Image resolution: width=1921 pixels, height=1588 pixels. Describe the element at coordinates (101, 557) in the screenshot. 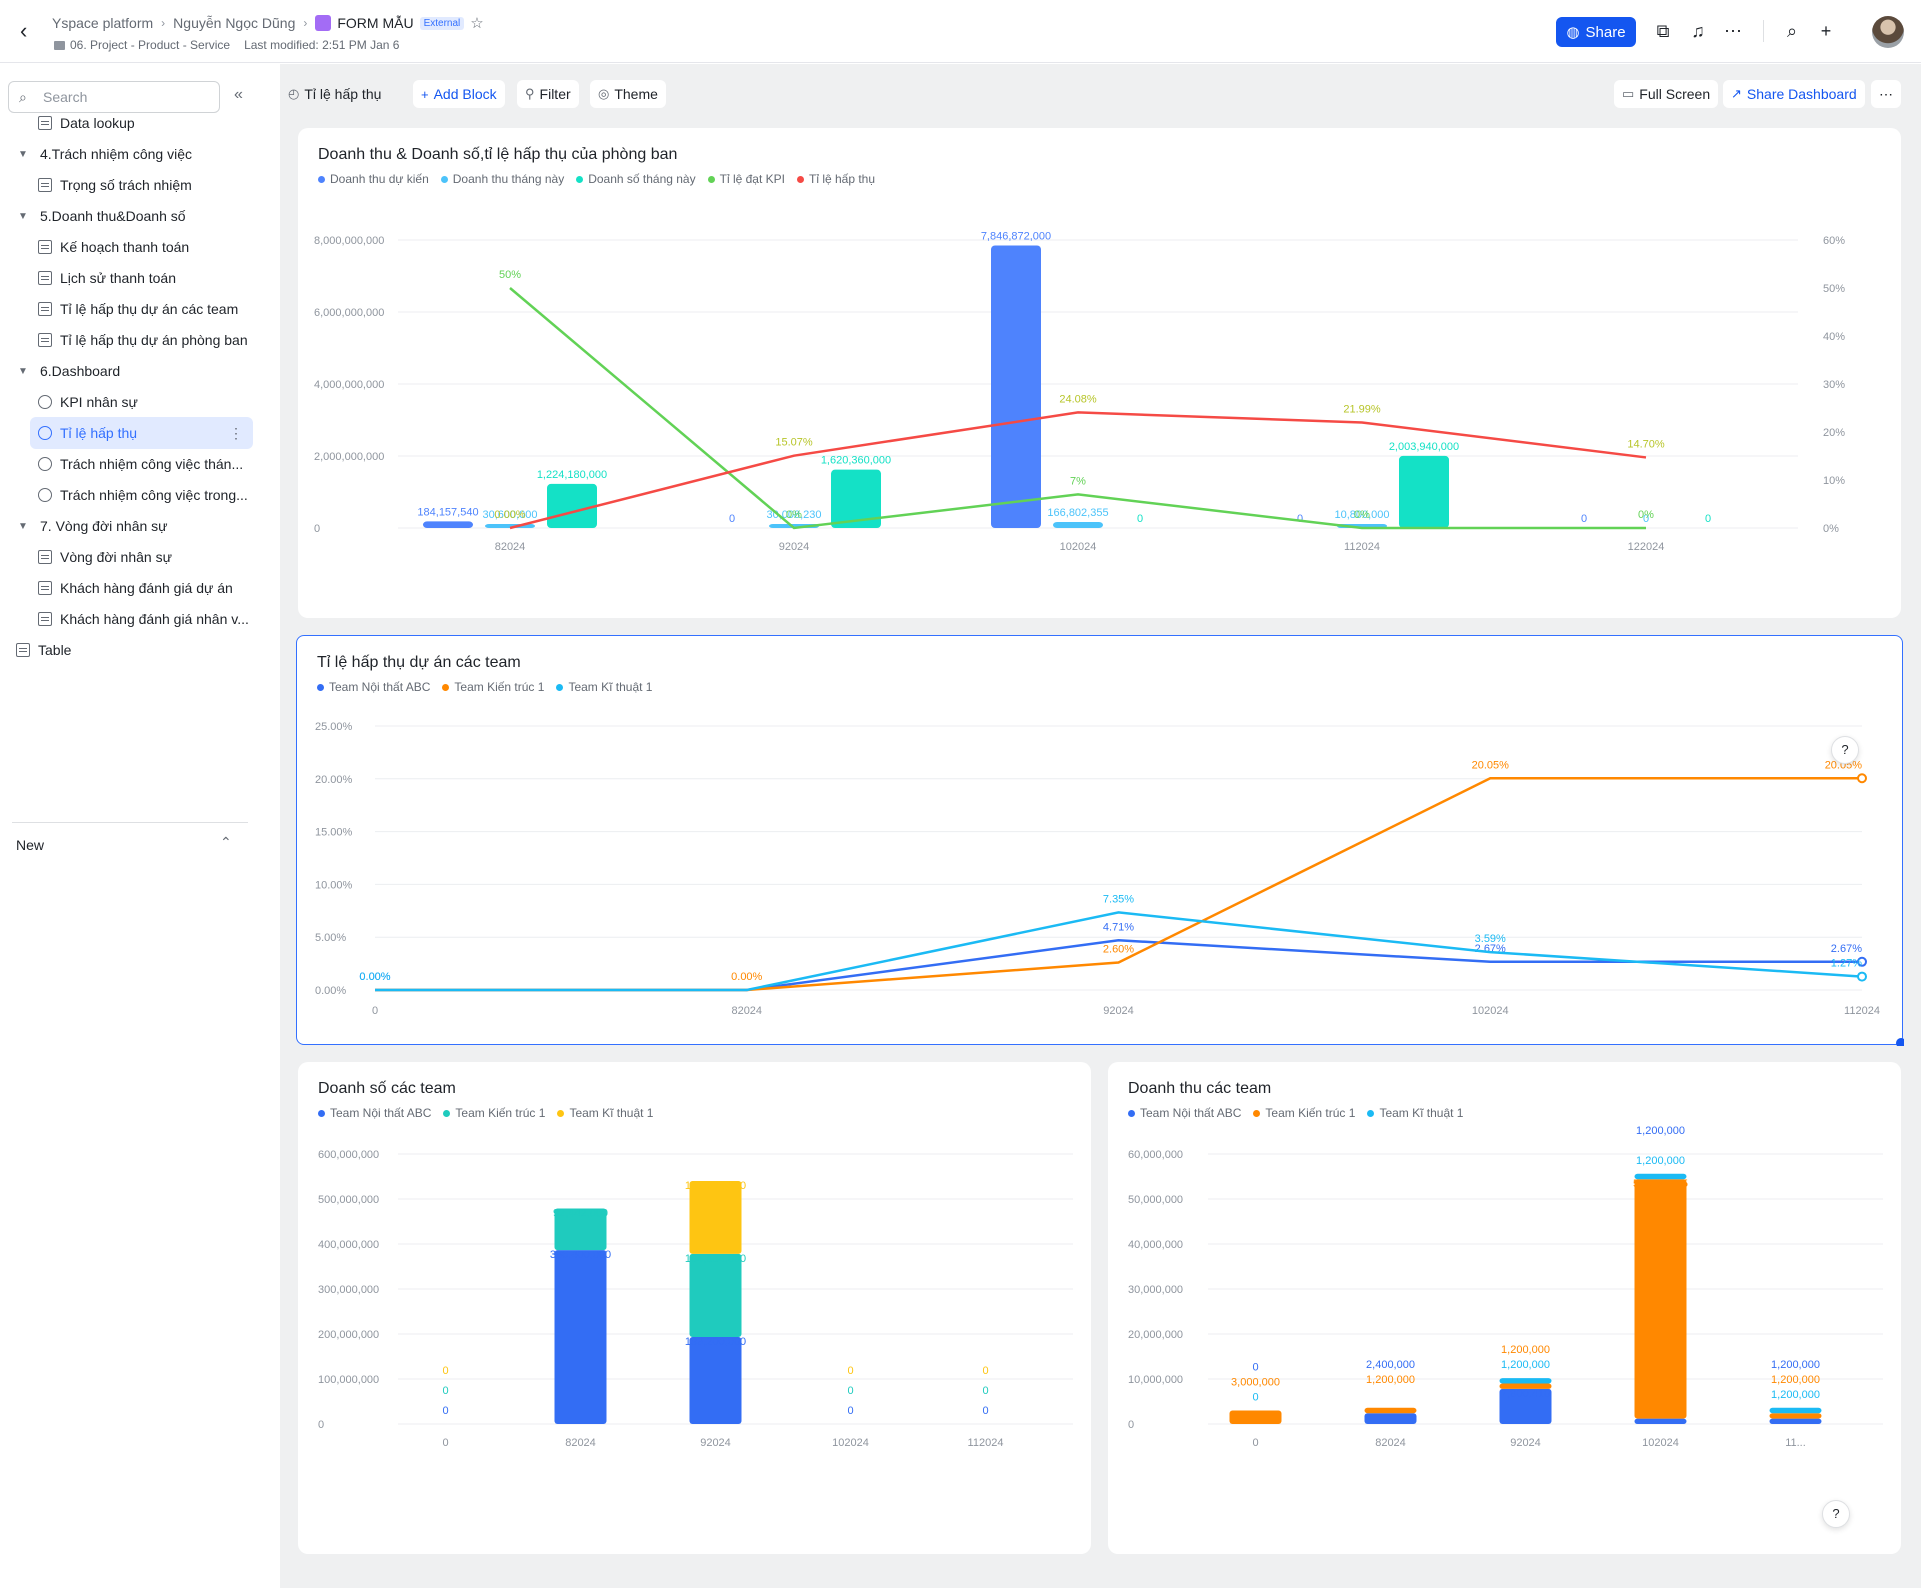

I see `sidebar-item-14: Vòng đời nhân sự` at that location.